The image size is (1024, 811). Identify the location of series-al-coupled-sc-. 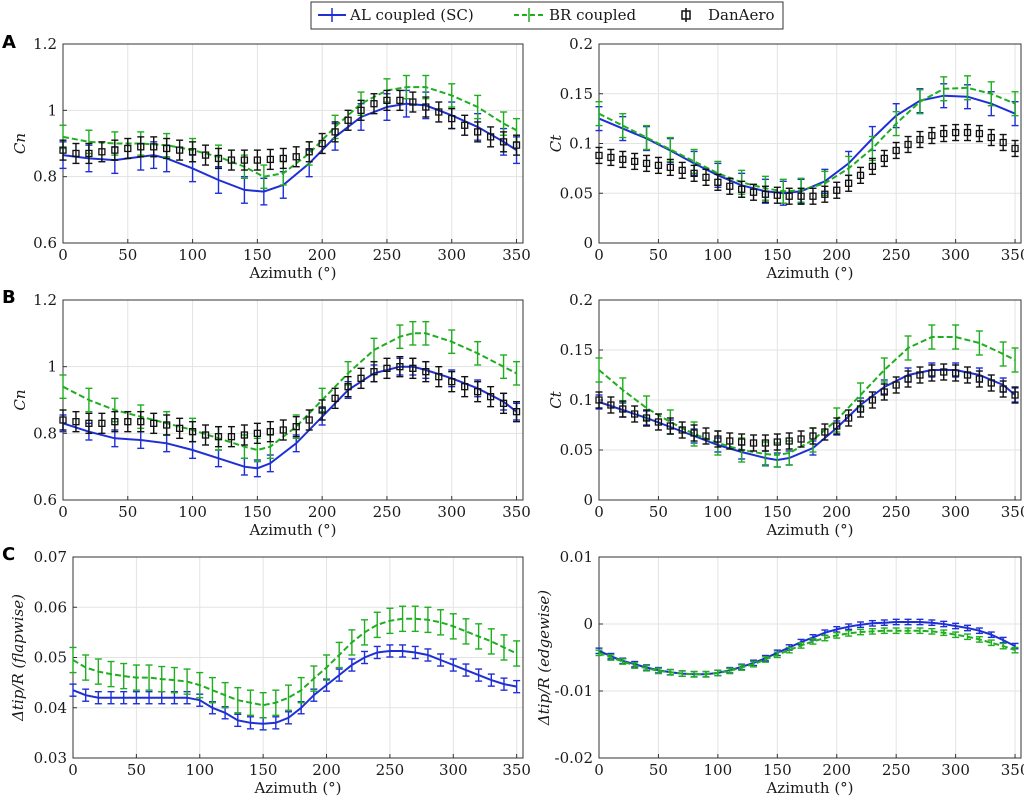
(295, 687).